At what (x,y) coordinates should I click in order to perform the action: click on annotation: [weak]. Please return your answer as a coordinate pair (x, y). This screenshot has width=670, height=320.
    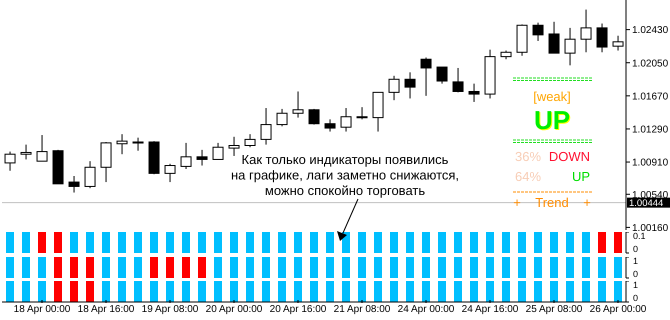
    Looking at the image, I should click on (552, 96).